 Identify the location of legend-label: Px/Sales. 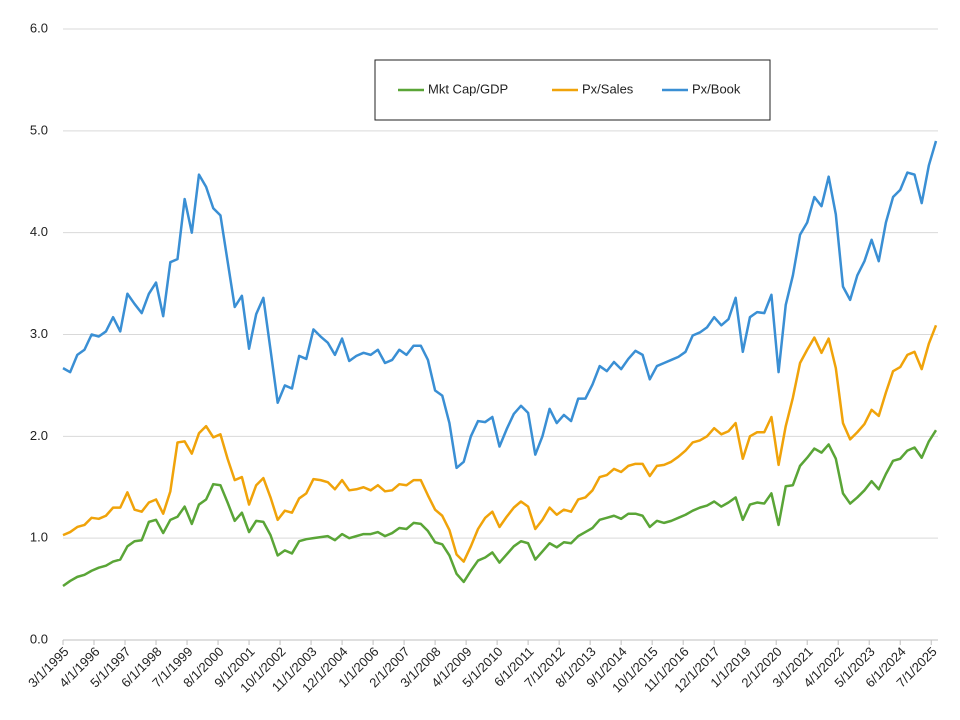
(608, 88).